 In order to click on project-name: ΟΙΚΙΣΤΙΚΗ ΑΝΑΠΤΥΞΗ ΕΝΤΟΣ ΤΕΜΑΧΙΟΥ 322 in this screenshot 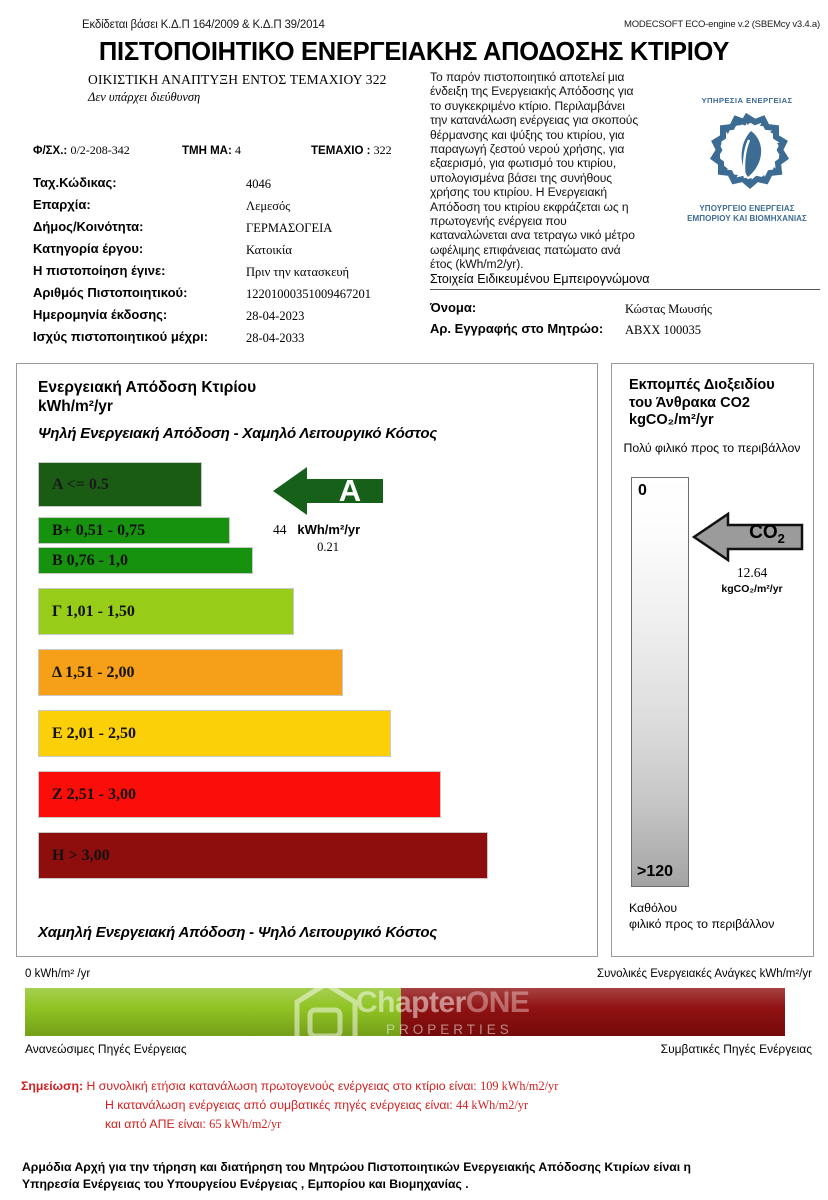, I will do `click(237, 79)`.